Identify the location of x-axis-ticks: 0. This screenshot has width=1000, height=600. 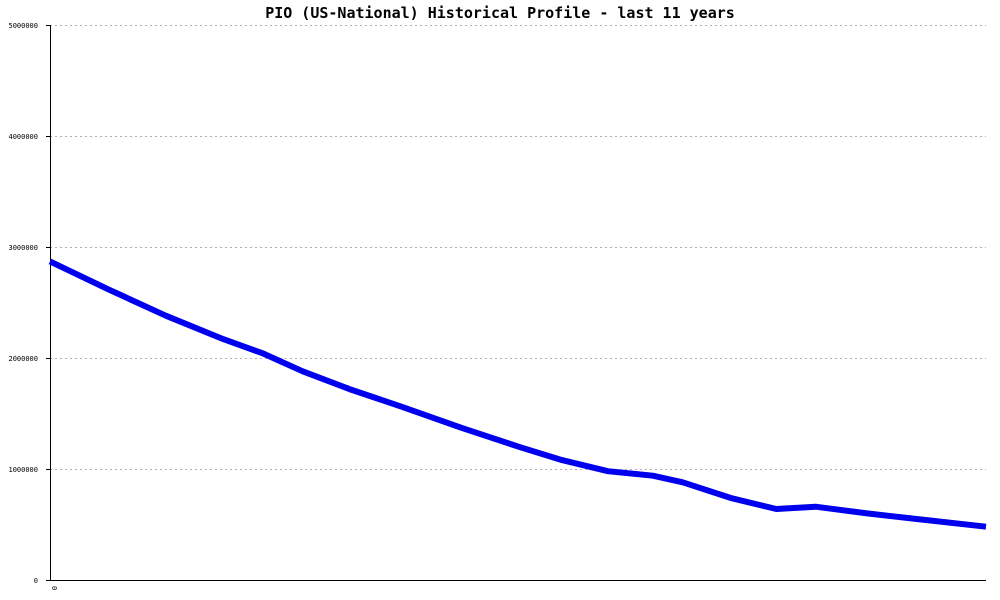
(54, 588).